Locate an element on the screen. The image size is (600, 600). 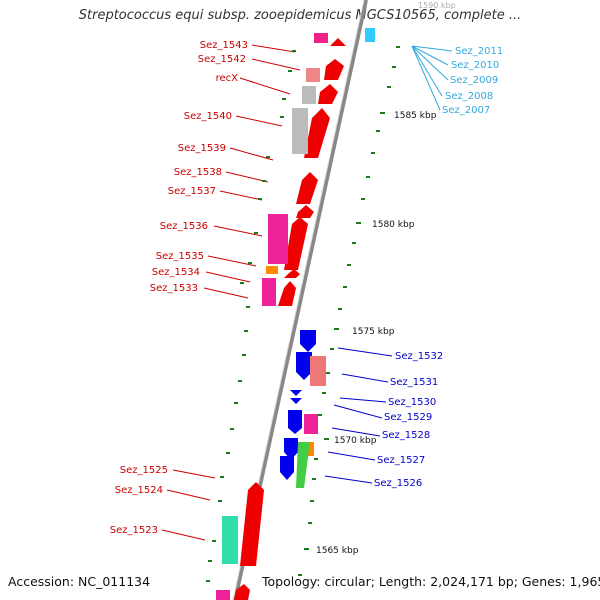
cyan-gene-block is located at coordinates (370, 35).